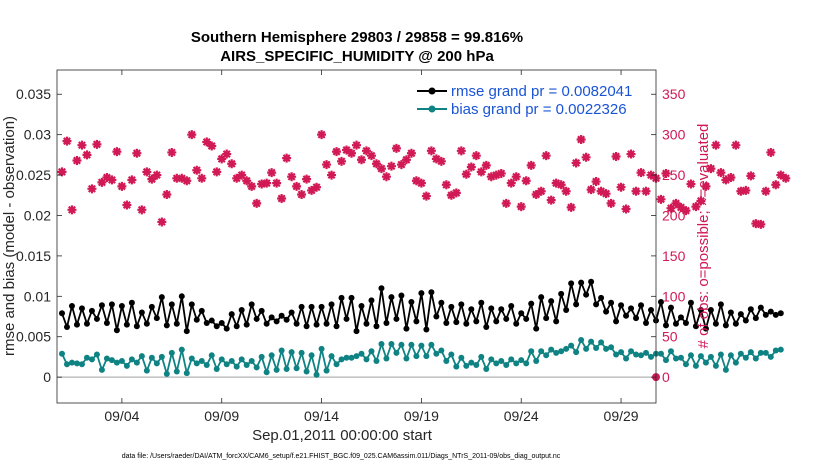 The height and width of the screenshot is (470, 830). Describe the element at coordinates (674, 235) in the screenshot. I see `right-axis-tick-labels: 0 50 100 150 200 250 300 350` at that location.